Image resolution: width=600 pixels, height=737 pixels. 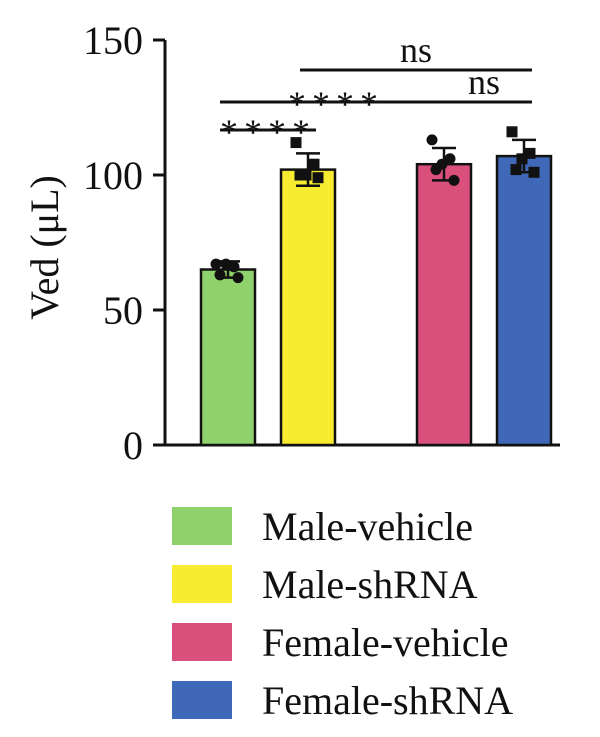 I want to click on legend-item: Male-shRNA, so click(x=382, y=584).